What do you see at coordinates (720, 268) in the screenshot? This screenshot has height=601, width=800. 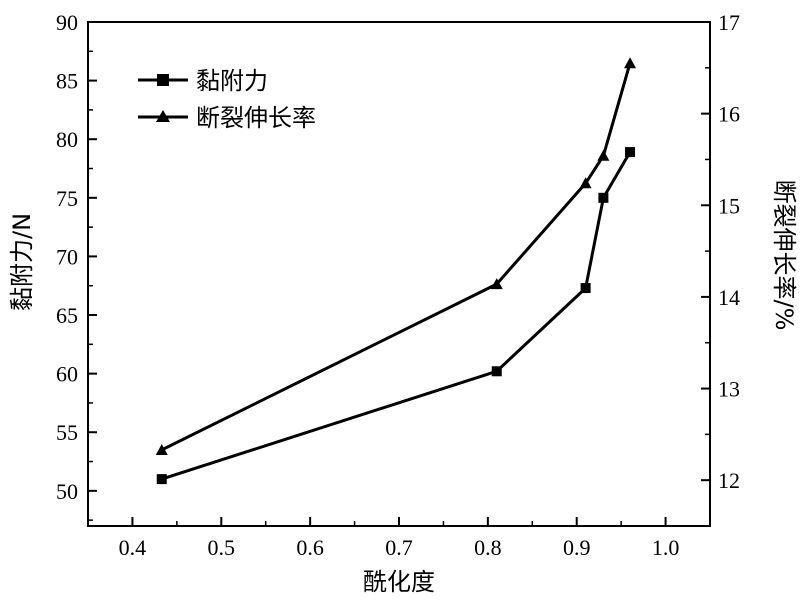 I see `y-axis-right: 12 13 14 15 16 17` at bounding box center [720, 268].